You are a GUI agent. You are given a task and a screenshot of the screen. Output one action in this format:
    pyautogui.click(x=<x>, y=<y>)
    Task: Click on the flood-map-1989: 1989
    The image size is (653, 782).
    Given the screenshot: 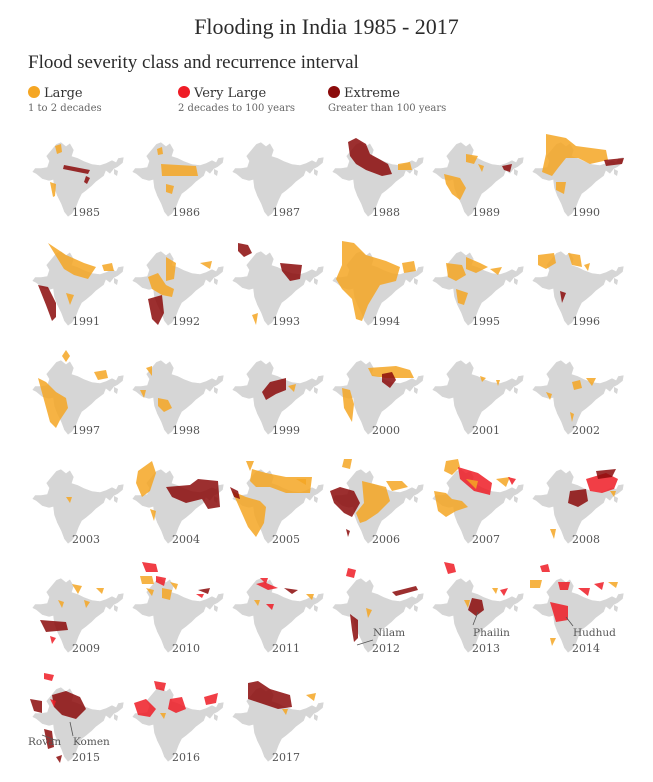 What is the action you would take?
    pyautogui.click(x=476, y=175)
    